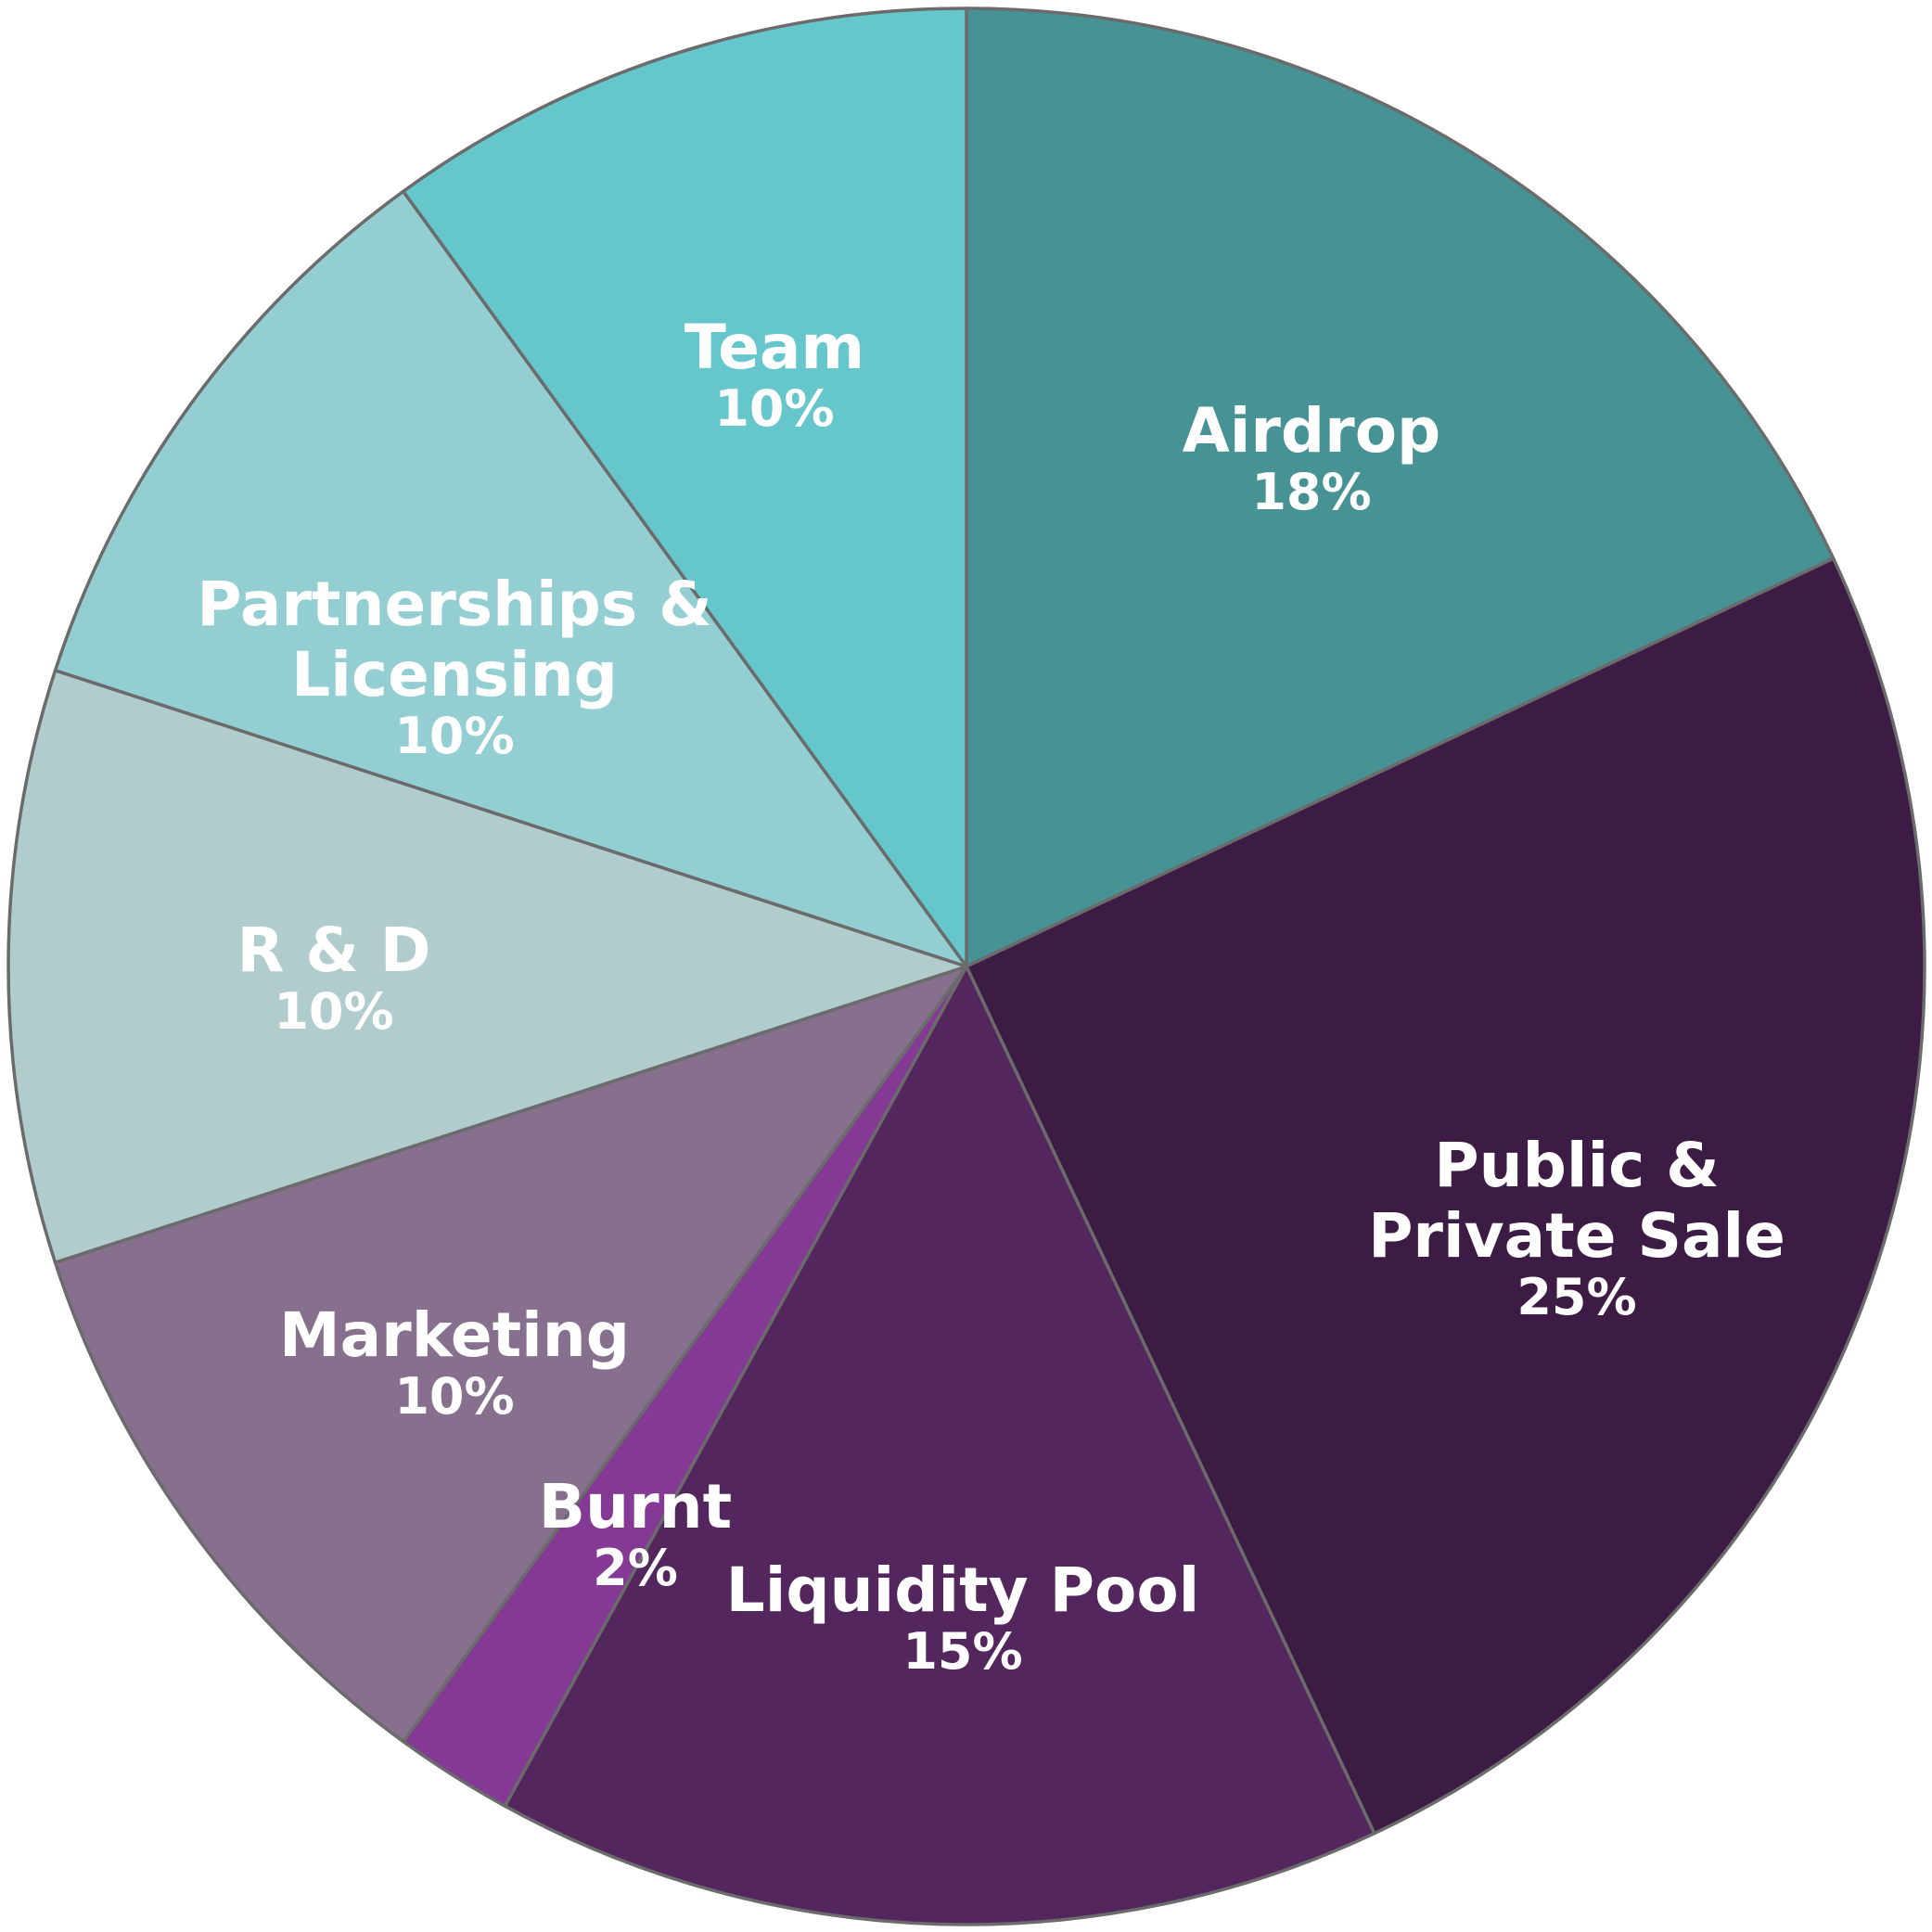 The image size is (1932, 1932). Describe the element at coordinates (454, 1335) in the screenshot. I see `slice-label-marketing: Marketing` at that location.